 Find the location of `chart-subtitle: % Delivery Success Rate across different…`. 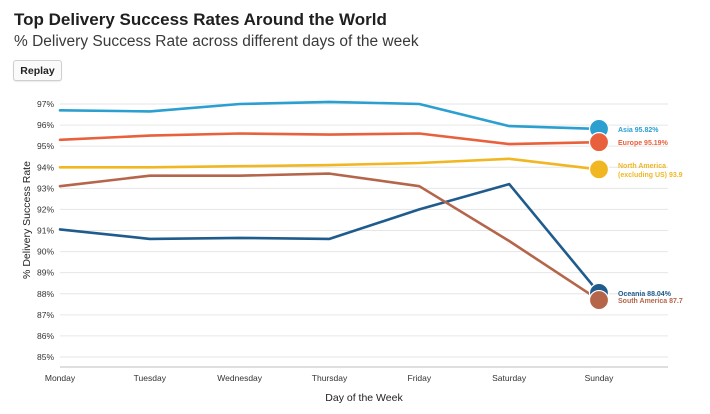

chart-subtitle: % Delivery Success Rate across different… is located at coordinates (216, 41).